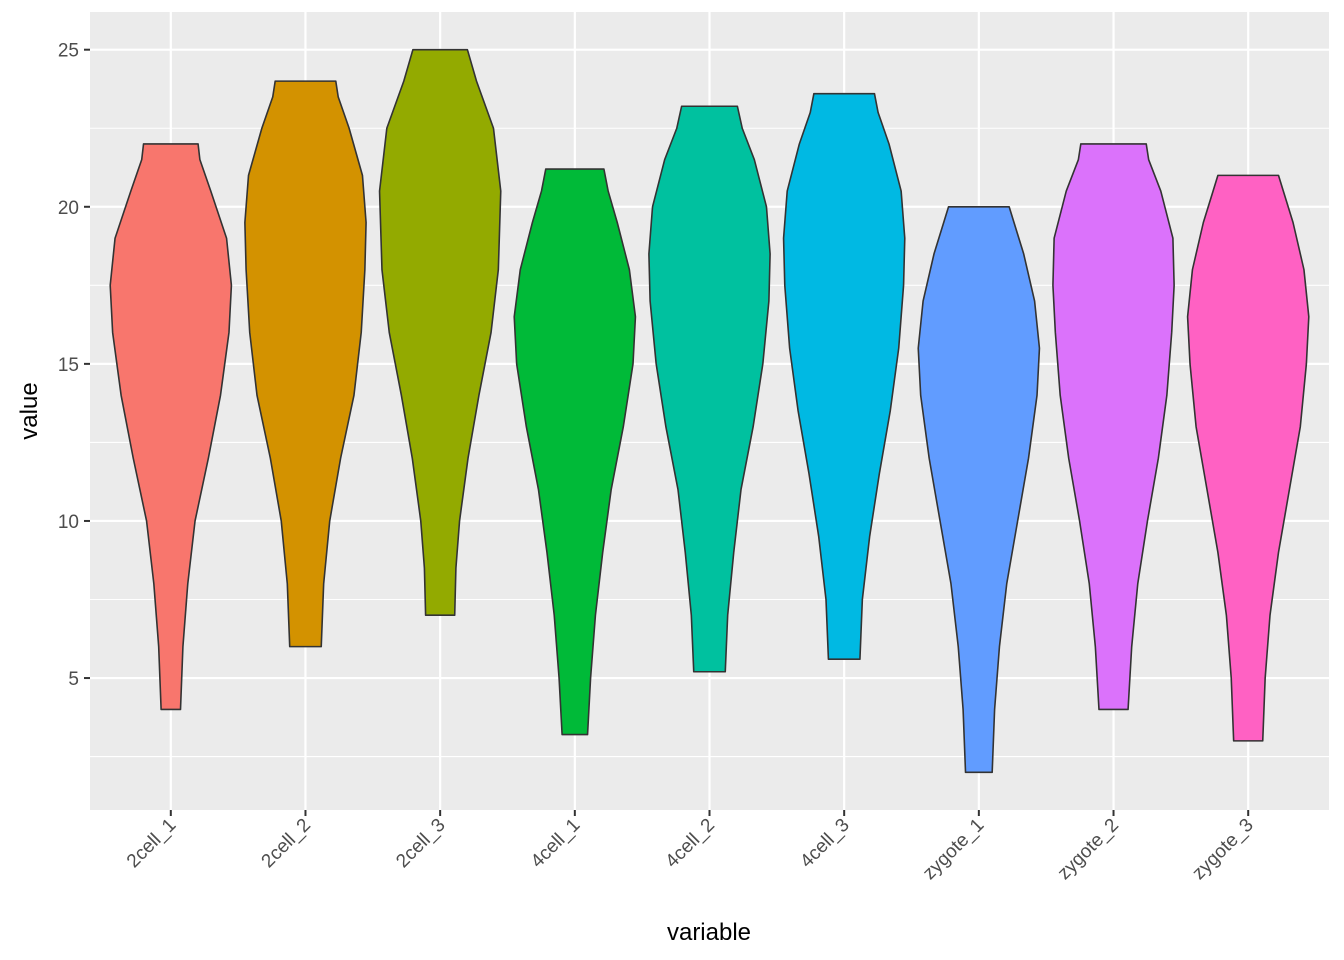  I want to click on y-tick-label: 20, so click(68, 208).